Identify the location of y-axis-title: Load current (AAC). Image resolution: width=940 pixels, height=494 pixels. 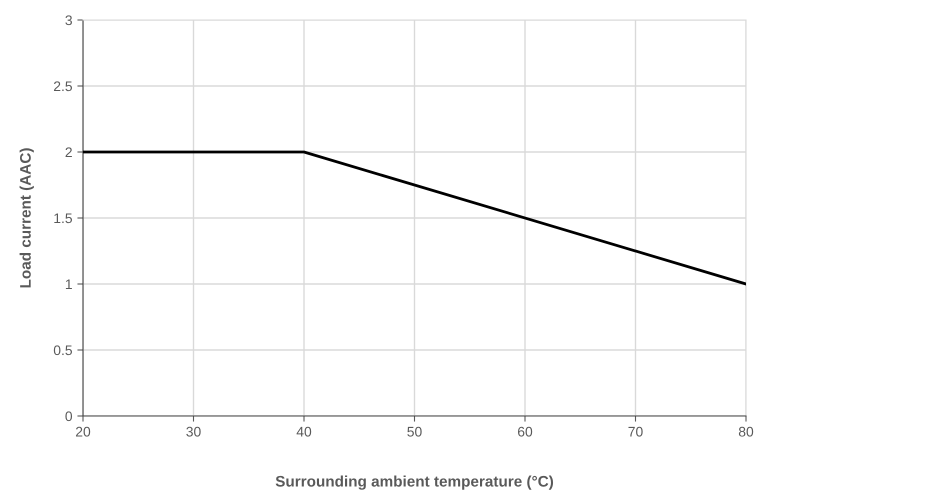
(27, 218).